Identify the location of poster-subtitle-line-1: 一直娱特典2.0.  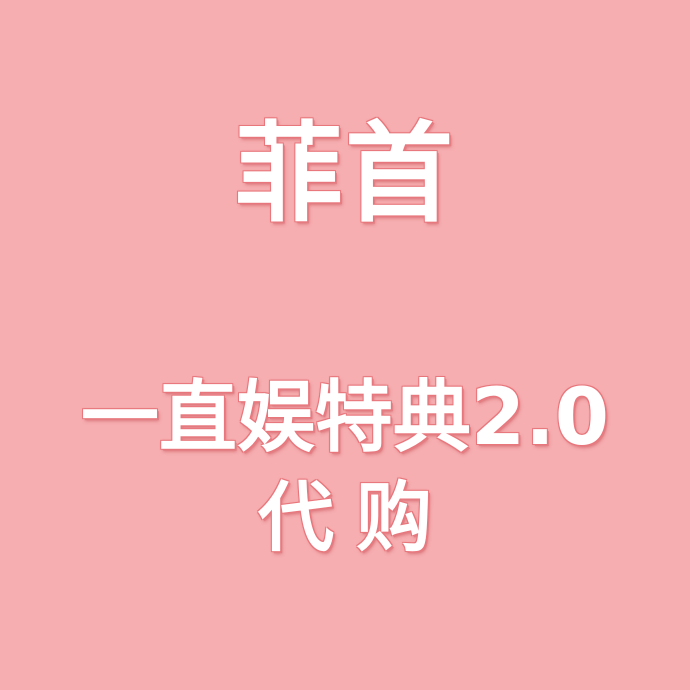
(345, 418).